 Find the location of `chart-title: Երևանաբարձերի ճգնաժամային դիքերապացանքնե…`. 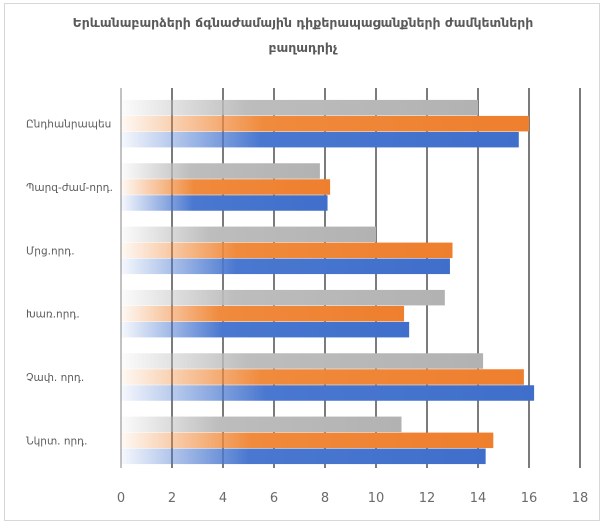

chart-title: Երևանաբարձերի ճգնաժամային դիքերապացանքնե… is located at coordinates (303, 35).